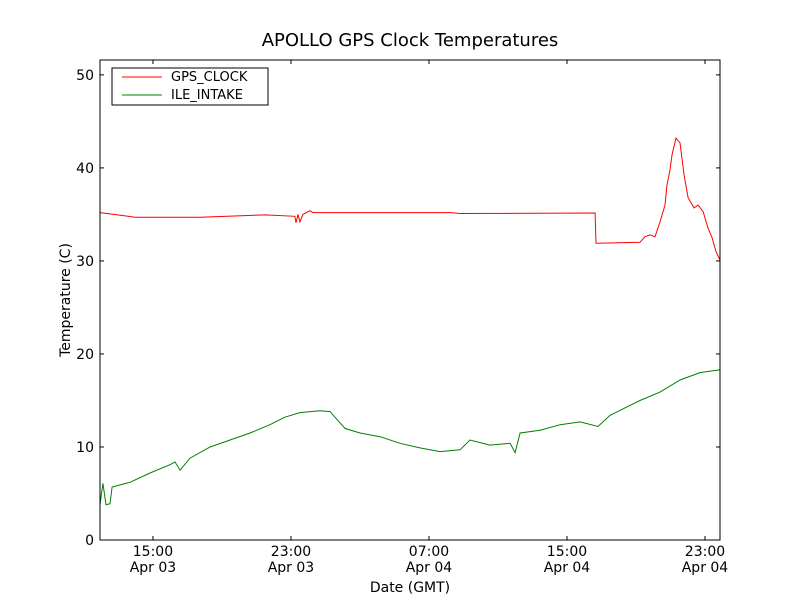 The height and width of the screenshot is (604, 800). Describe the element at coordinates (209, 77) in the screenshot. I see `legend-label-gps-clock: GPS_CLOCK` at that location.